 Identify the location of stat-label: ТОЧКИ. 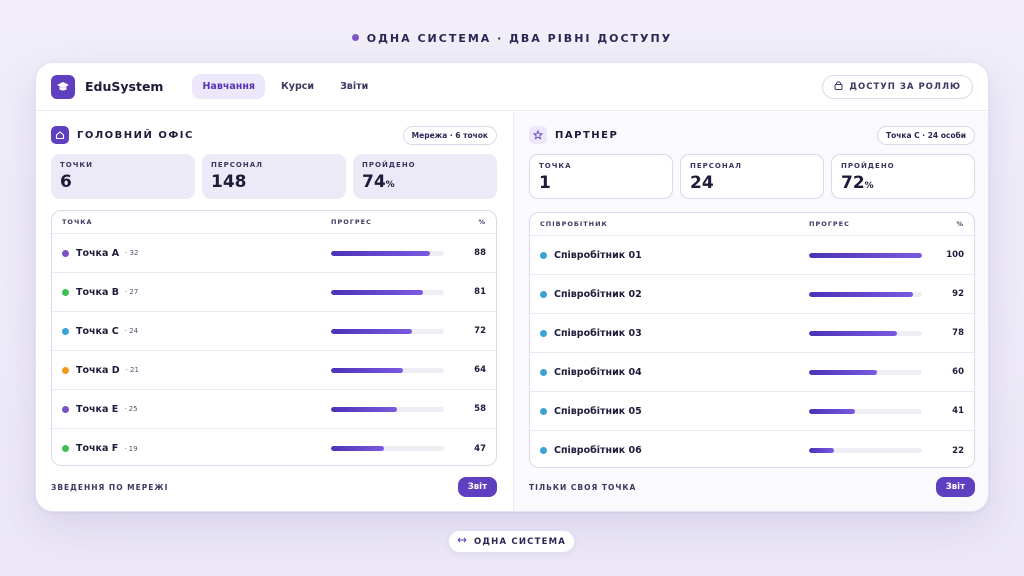
(76, 165).